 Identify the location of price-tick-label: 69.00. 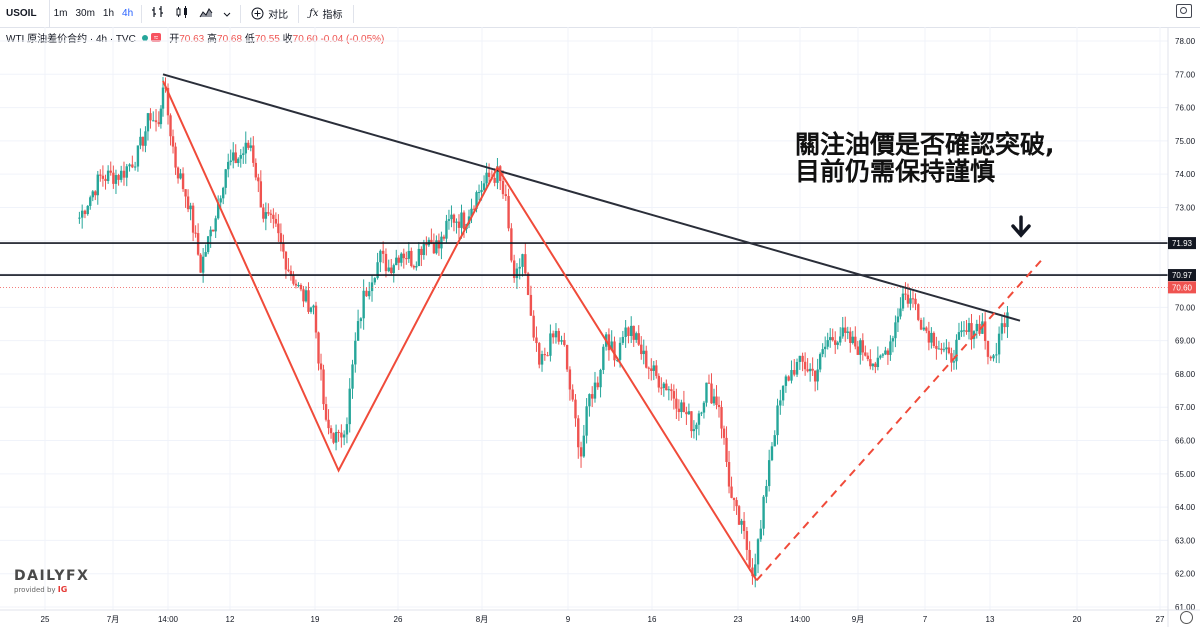
(1185, 341).